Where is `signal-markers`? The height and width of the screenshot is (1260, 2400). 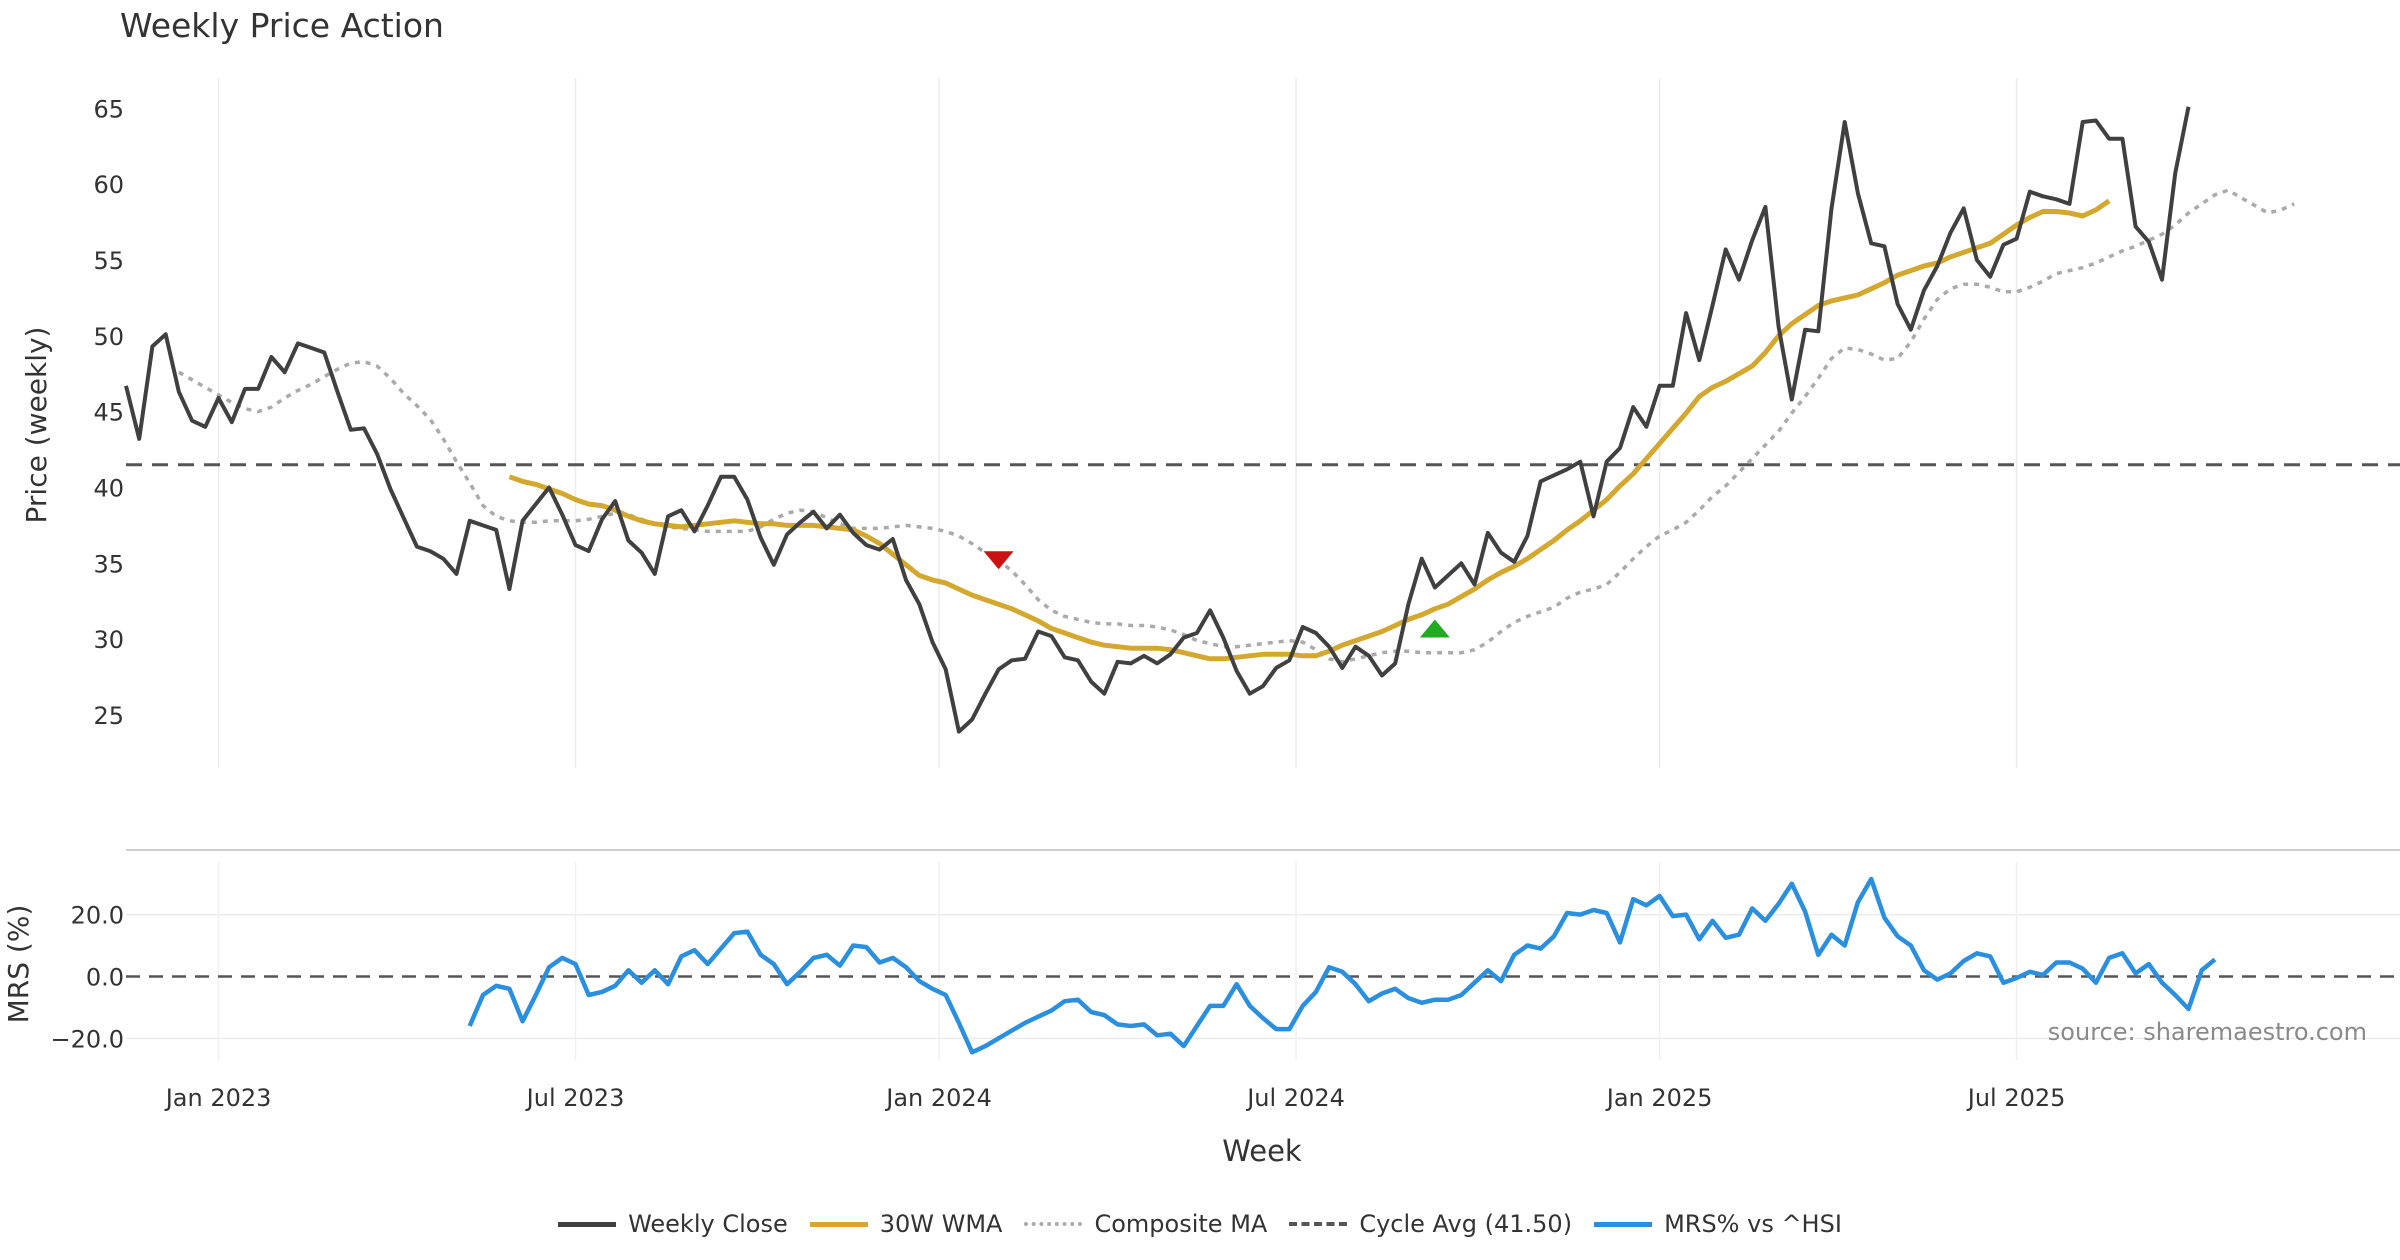 signal-markers is located at coordinates (1216, 594).